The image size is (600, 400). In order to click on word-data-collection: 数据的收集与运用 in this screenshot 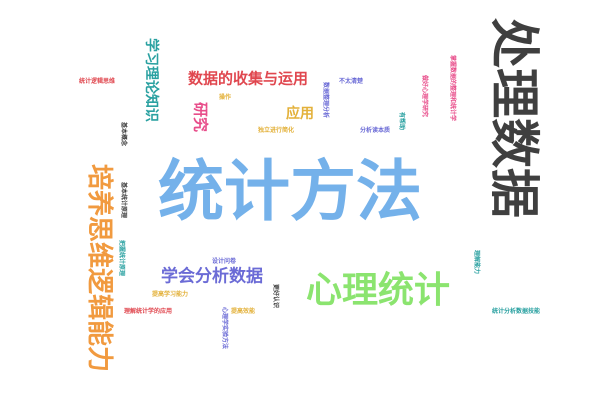, I will do `click(248, 78)`.